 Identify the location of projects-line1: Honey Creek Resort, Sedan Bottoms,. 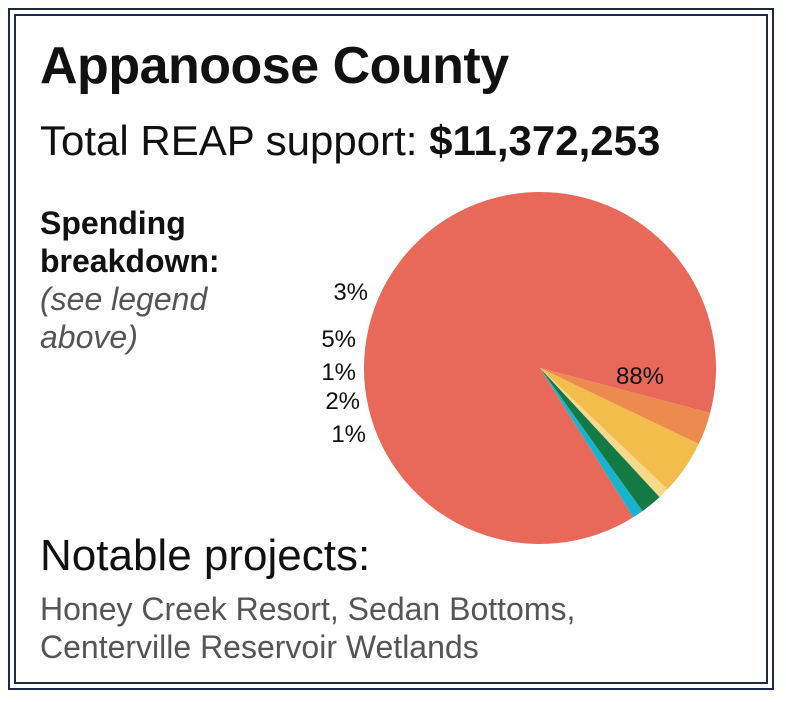
(308, 609).